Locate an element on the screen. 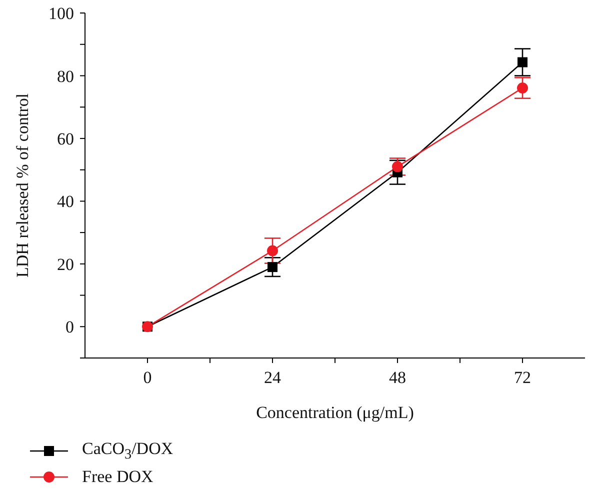  y-axis-title: LDH released % of control is located at coordinates (22, 185).